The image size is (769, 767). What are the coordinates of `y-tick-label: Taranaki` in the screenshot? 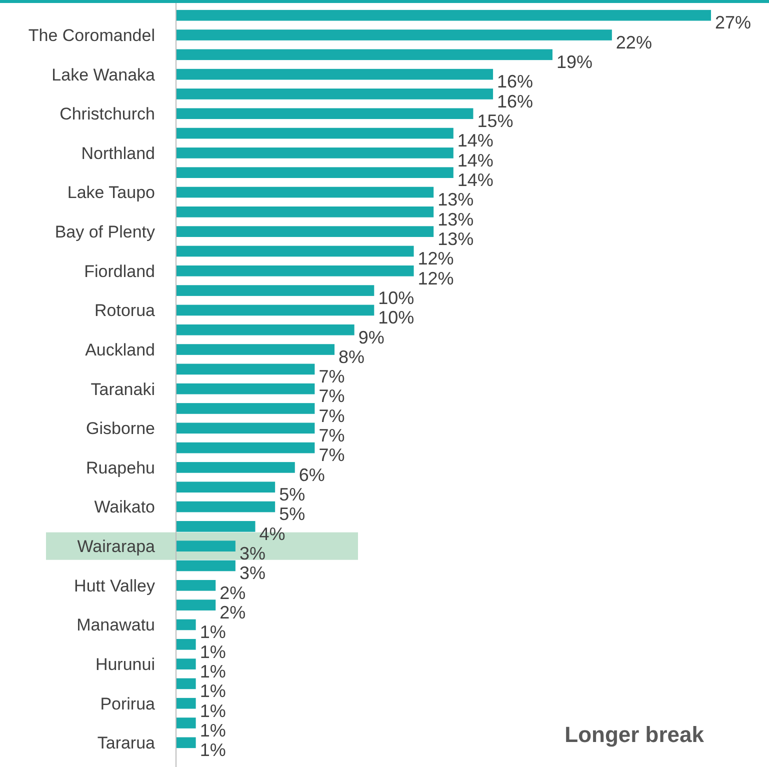 It's located at (122, 389).